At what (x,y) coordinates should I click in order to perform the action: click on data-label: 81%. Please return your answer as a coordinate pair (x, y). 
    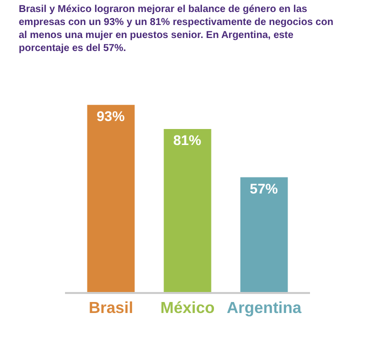
    Looking at the image, I should click on (187, 140).